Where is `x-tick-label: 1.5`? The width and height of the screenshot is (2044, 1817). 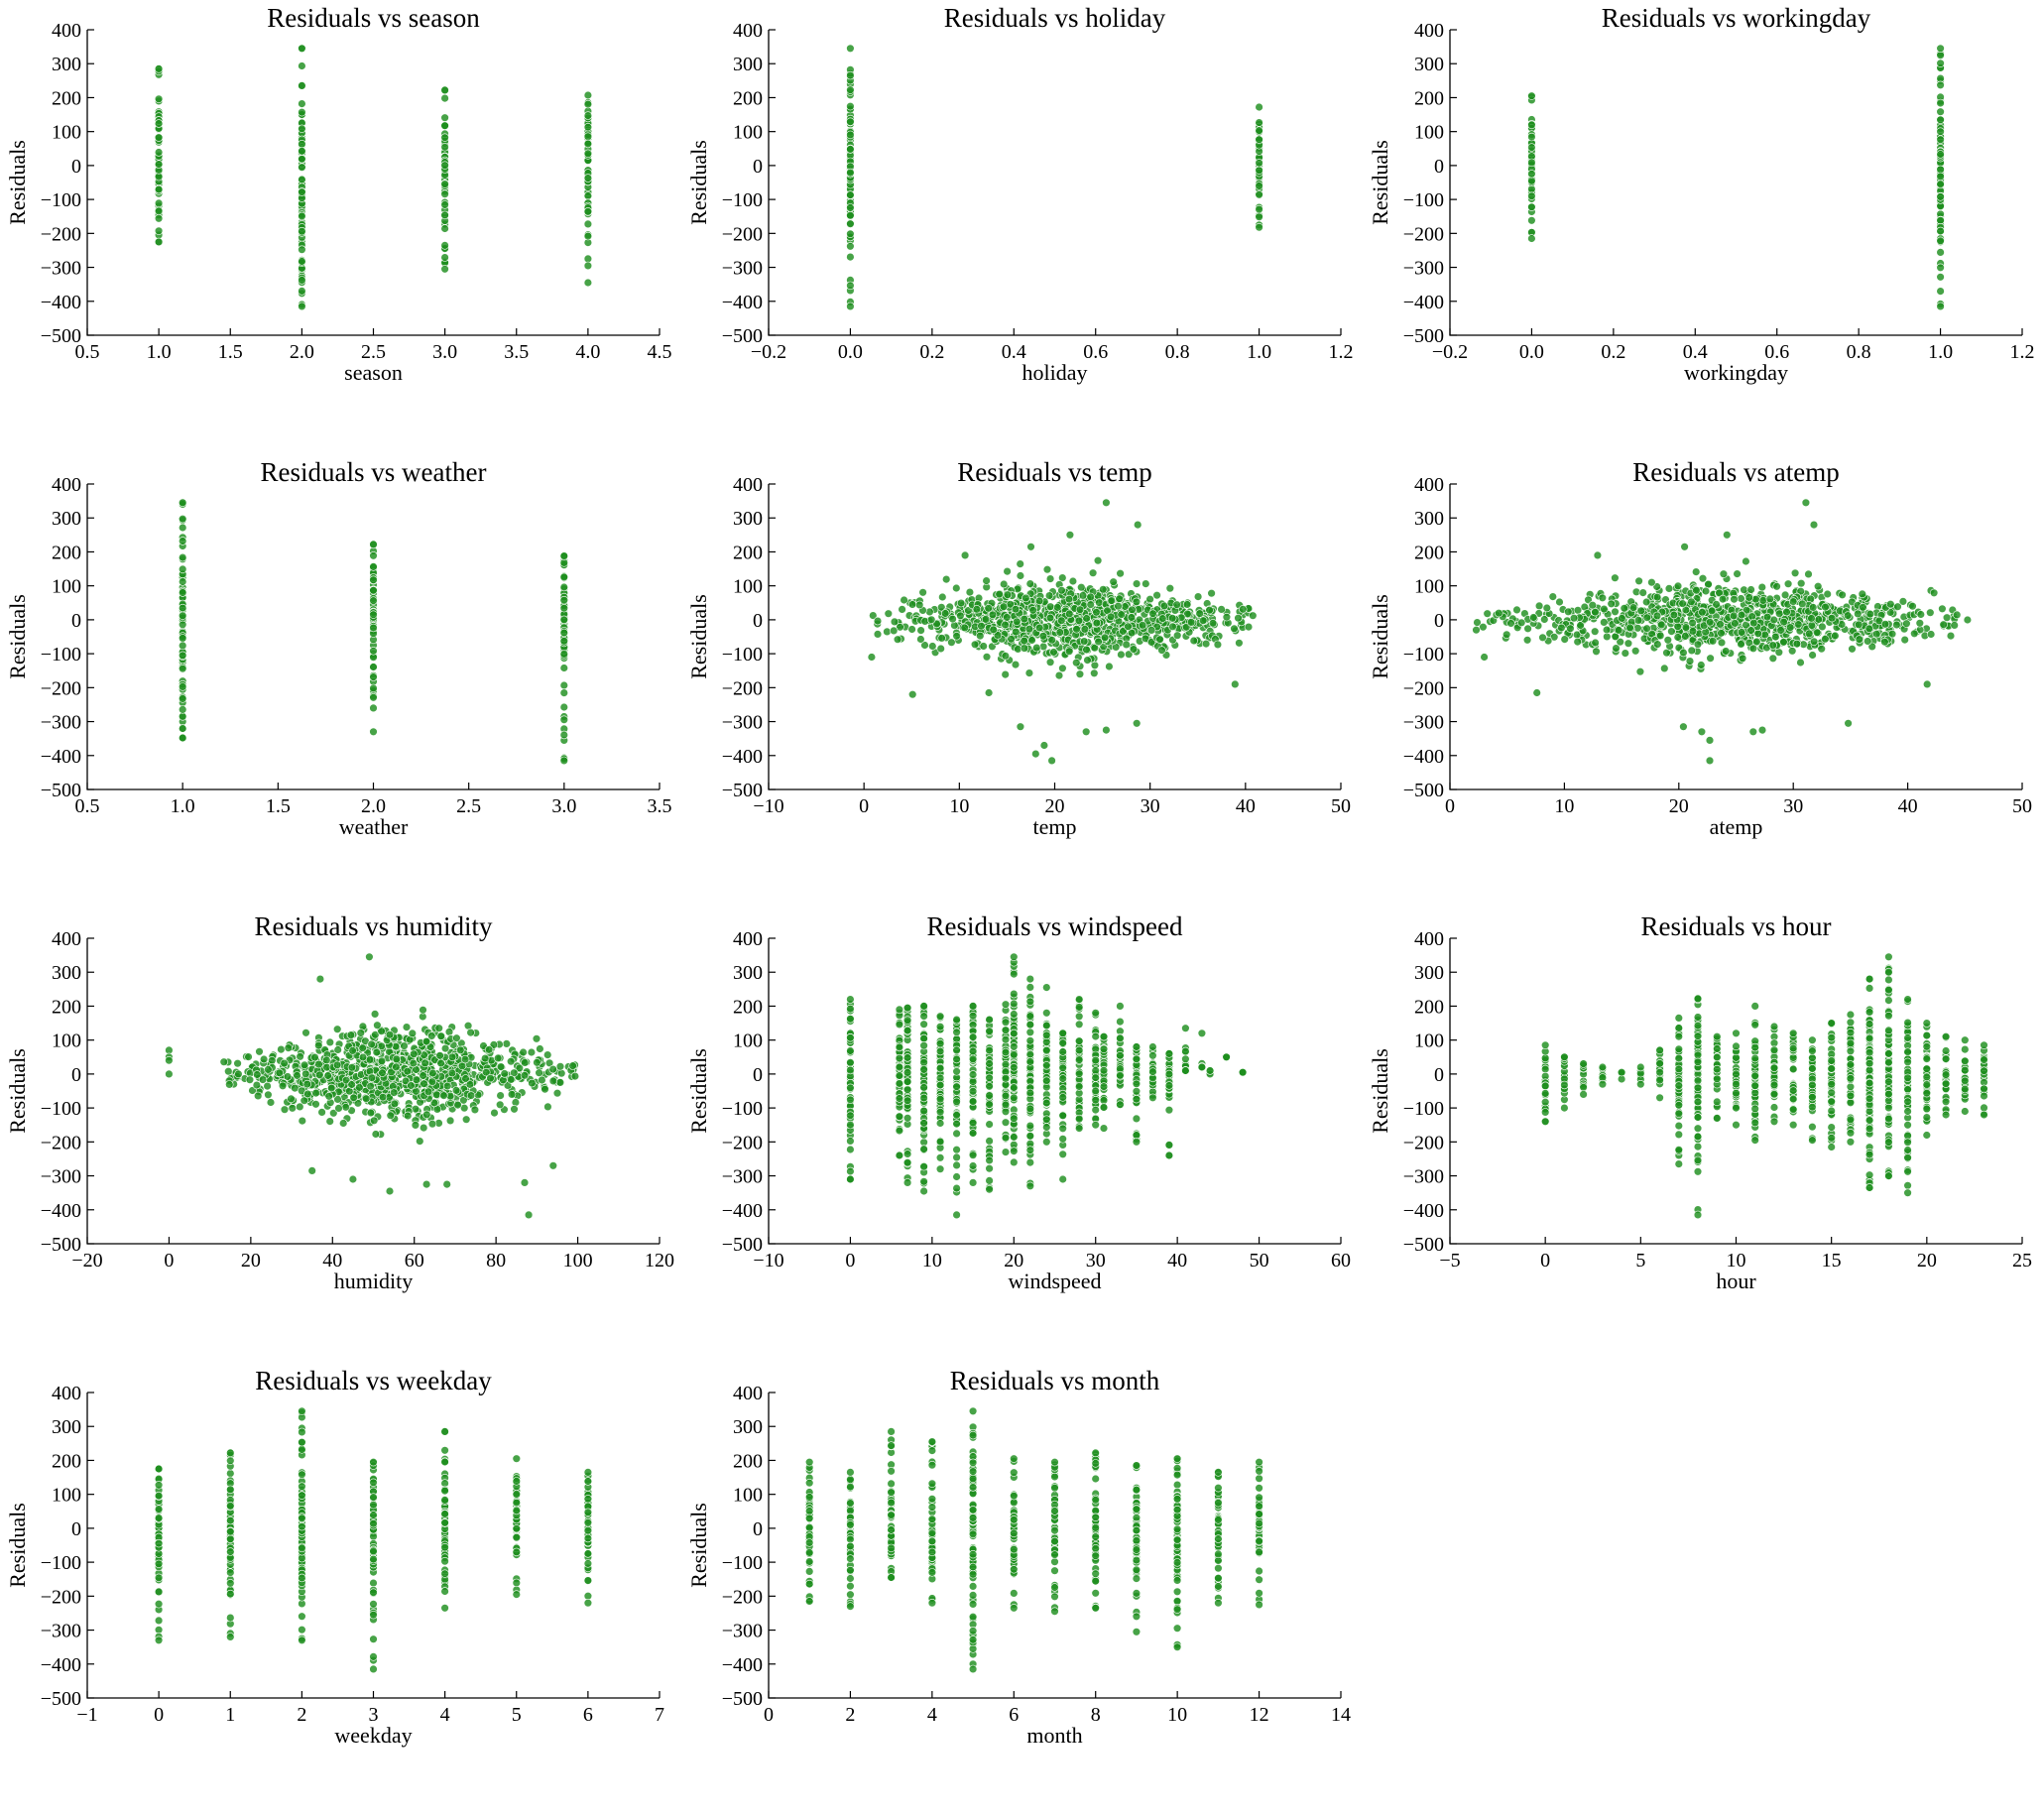 x-tick-label: 1.5 is located at coordinates (278, 806).